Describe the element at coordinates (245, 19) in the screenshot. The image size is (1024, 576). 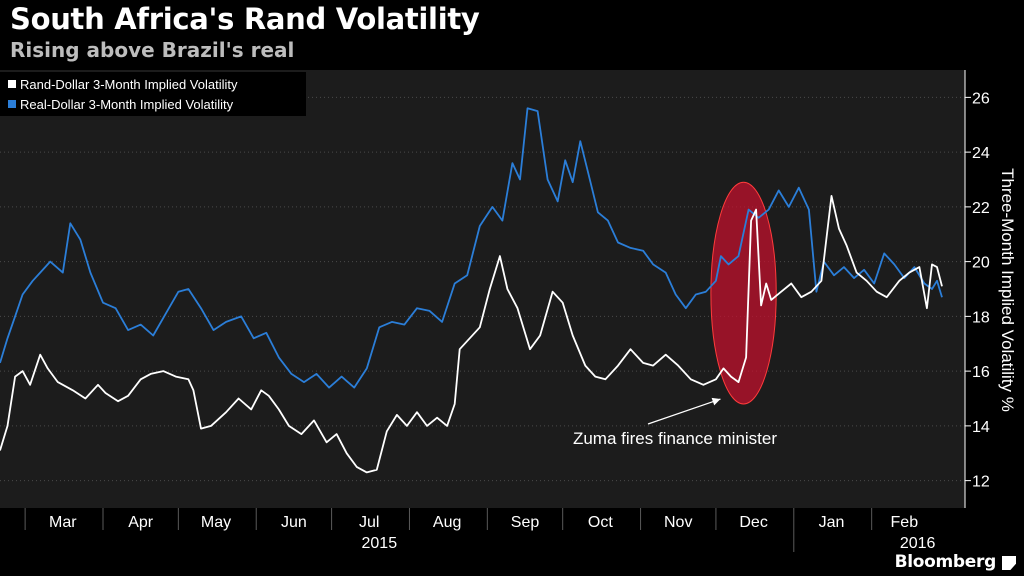
I see `chart-title: South Africa's Rand Volatility` at that location.